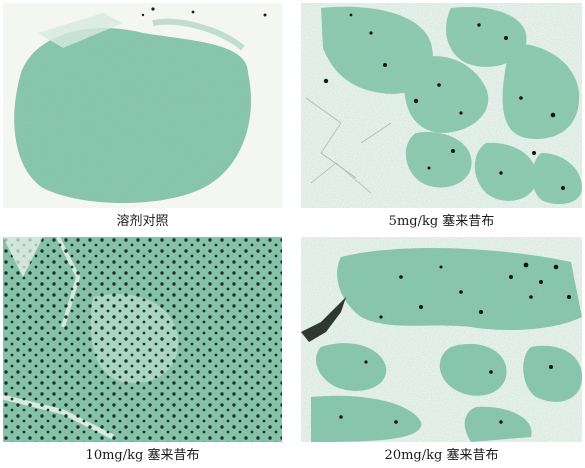  Describe the element at coordinates (142, 221) in the screenshot. I see `caption-solvent-control: 溶剂对照` at that location.